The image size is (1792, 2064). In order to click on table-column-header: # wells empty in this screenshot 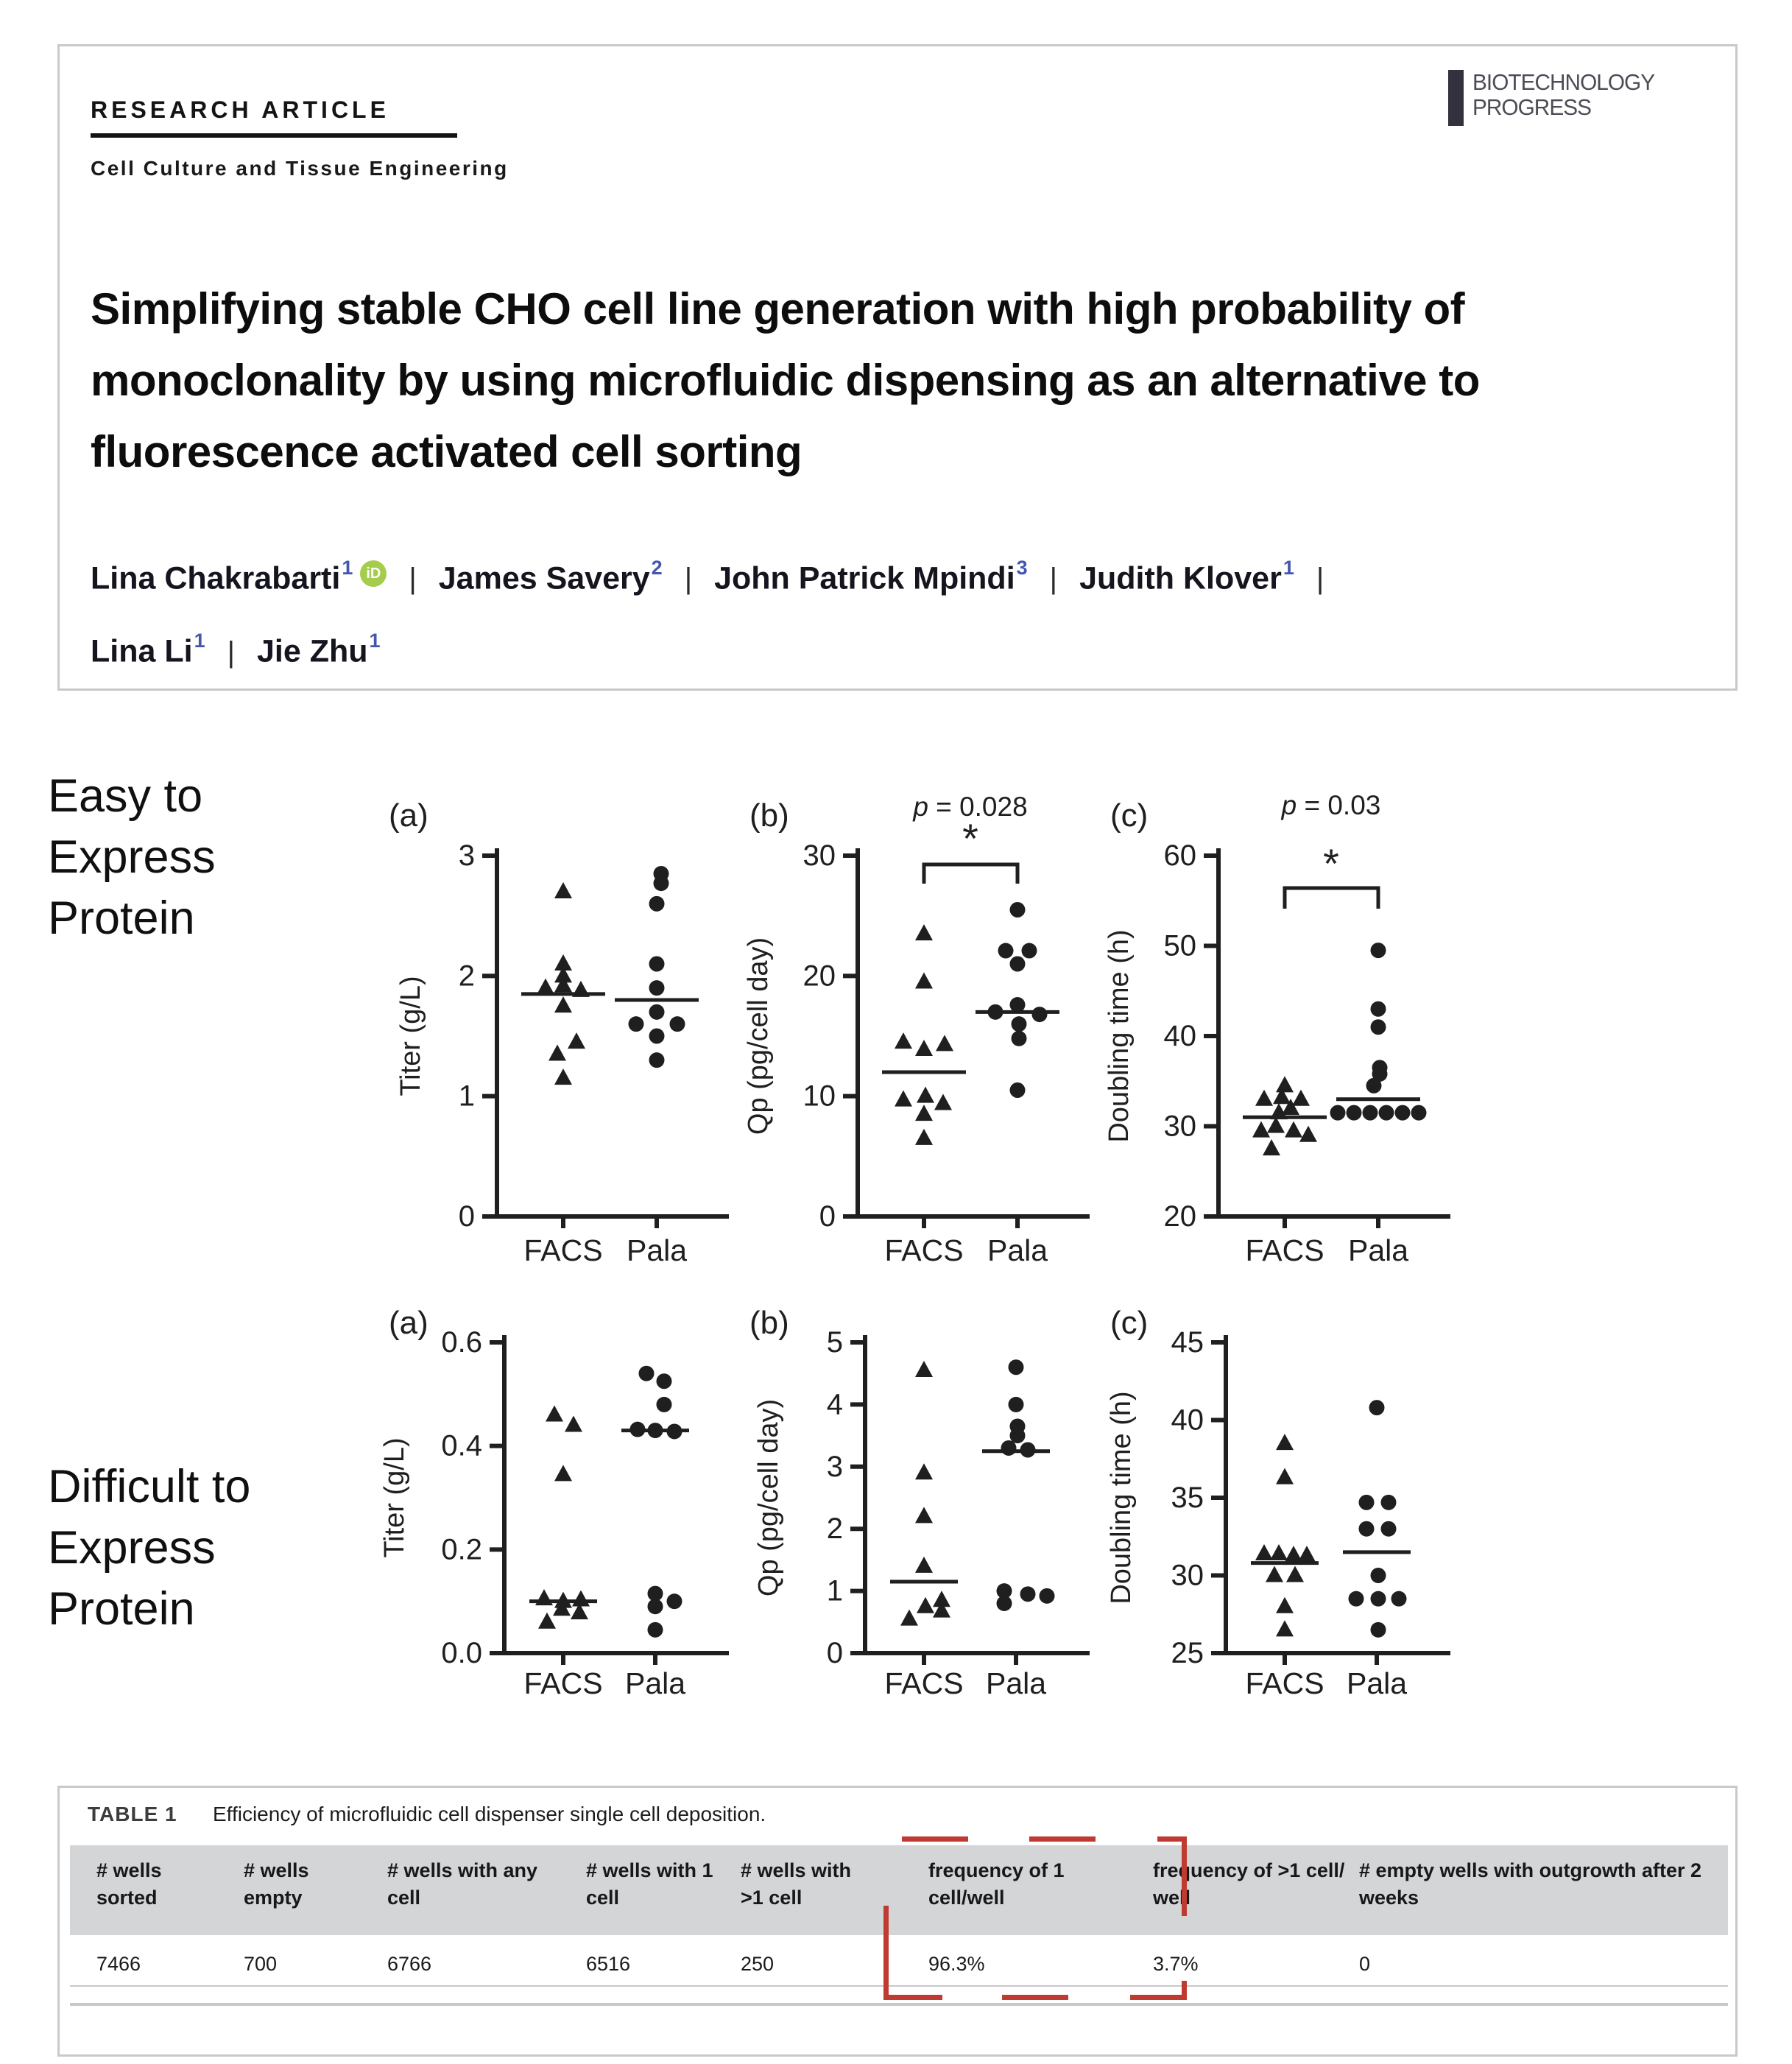, I will do `click(276, 1884)`.